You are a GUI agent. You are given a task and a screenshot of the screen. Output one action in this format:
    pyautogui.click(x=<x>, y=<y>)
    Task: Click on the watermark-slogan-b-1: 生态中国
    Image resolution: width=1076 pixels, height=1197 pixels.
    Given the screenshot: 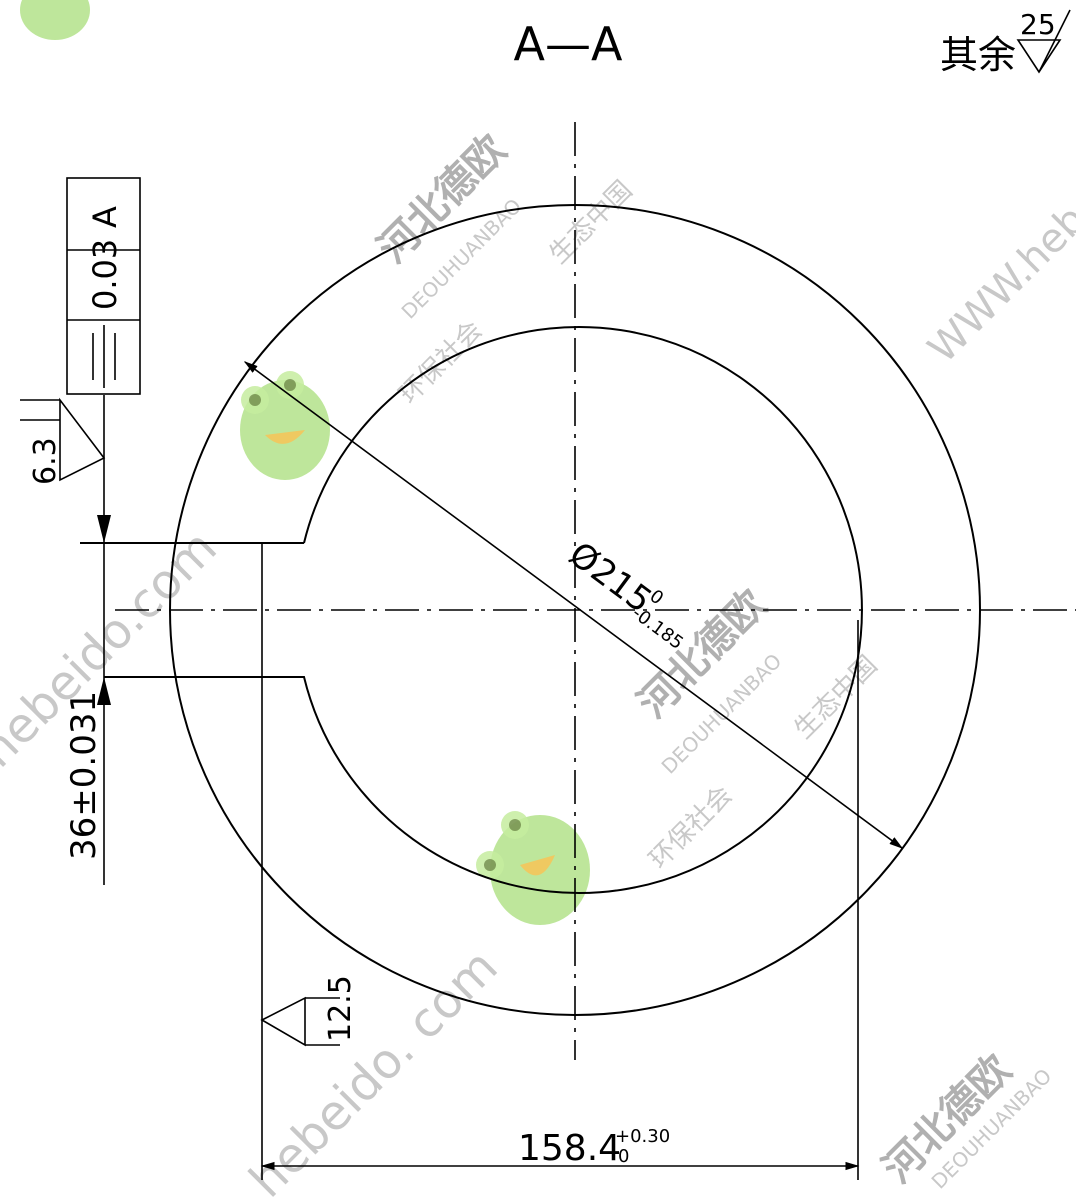 What is the action you would take?
    pyautogui.click(x=591, y=222)
    